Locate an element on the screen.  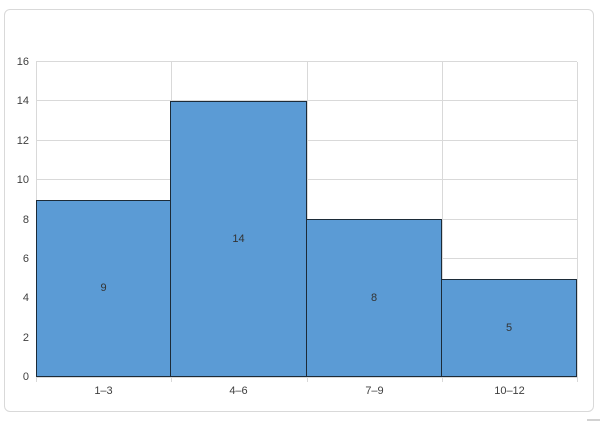
x-axis-category-label: 10–12 is located at coordinates (509, 391).